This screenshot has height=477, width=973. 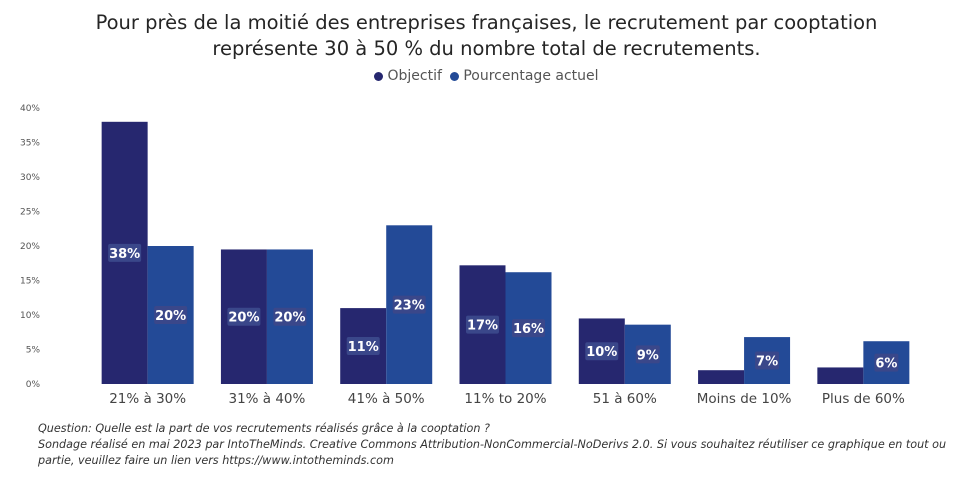 I want to click on y-tick-label: 15%, so click(x=30, y=282).